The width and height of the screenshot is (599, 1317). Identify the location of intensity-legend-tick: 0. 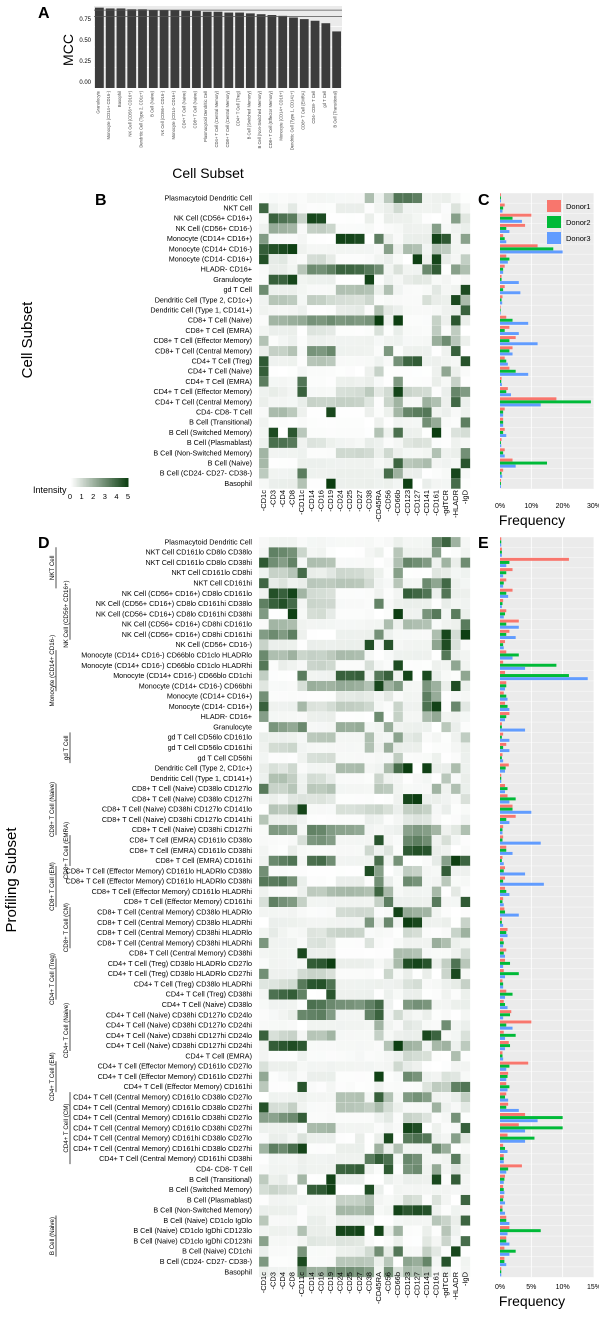
(70, 496).